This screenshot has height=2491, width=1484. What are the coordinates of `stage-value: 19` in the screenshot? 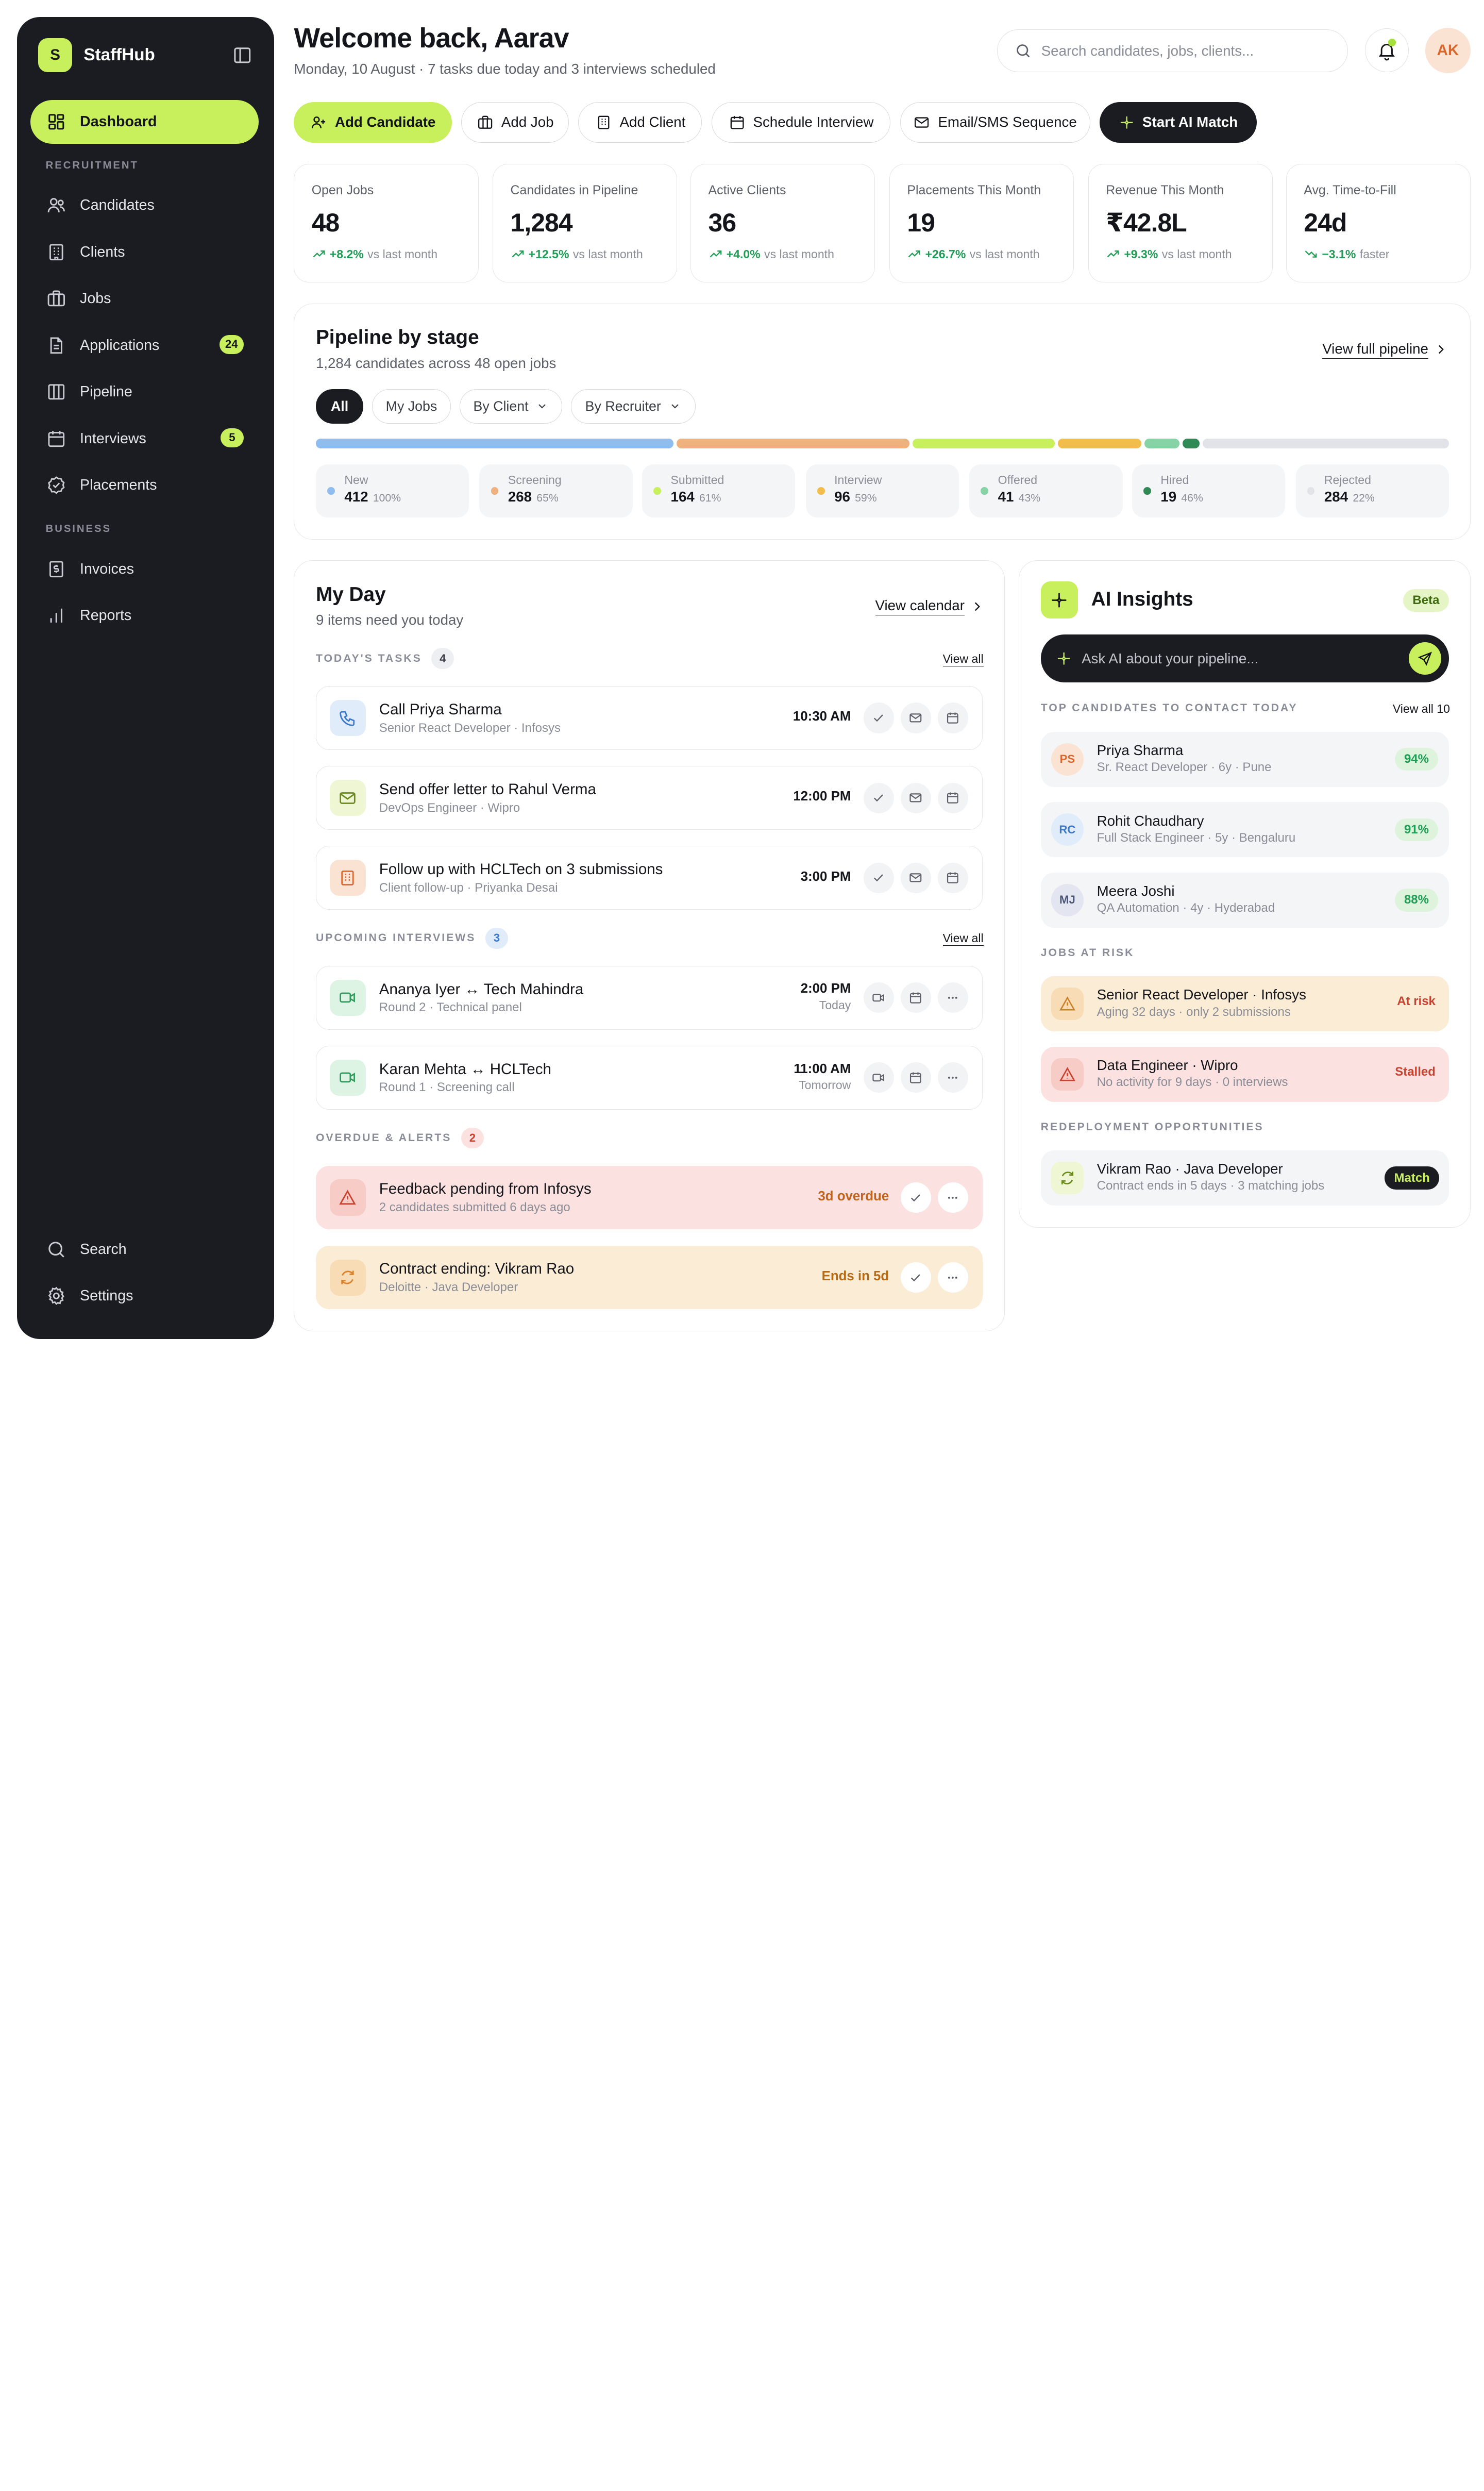 It's located at (1168, 497).